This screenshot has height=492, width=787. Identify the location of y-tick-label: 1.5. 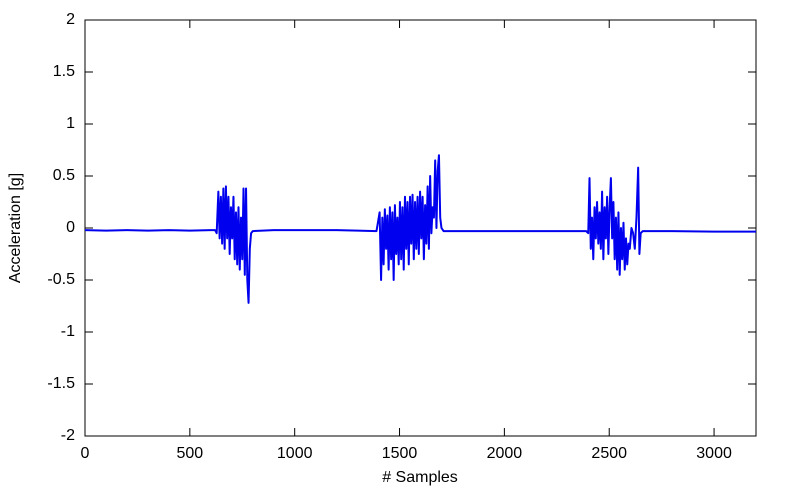
(64, 71).